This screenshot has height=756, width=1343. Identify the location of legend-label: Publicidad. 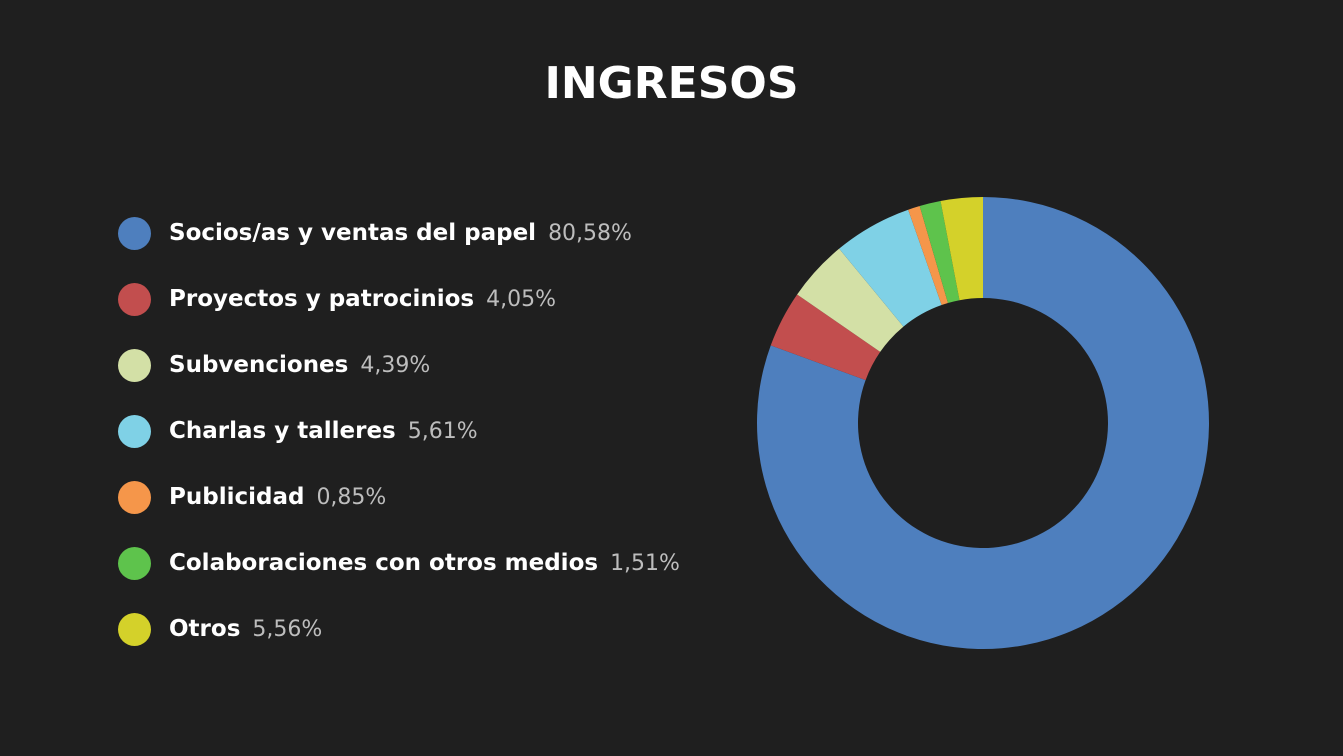
(237, 497).